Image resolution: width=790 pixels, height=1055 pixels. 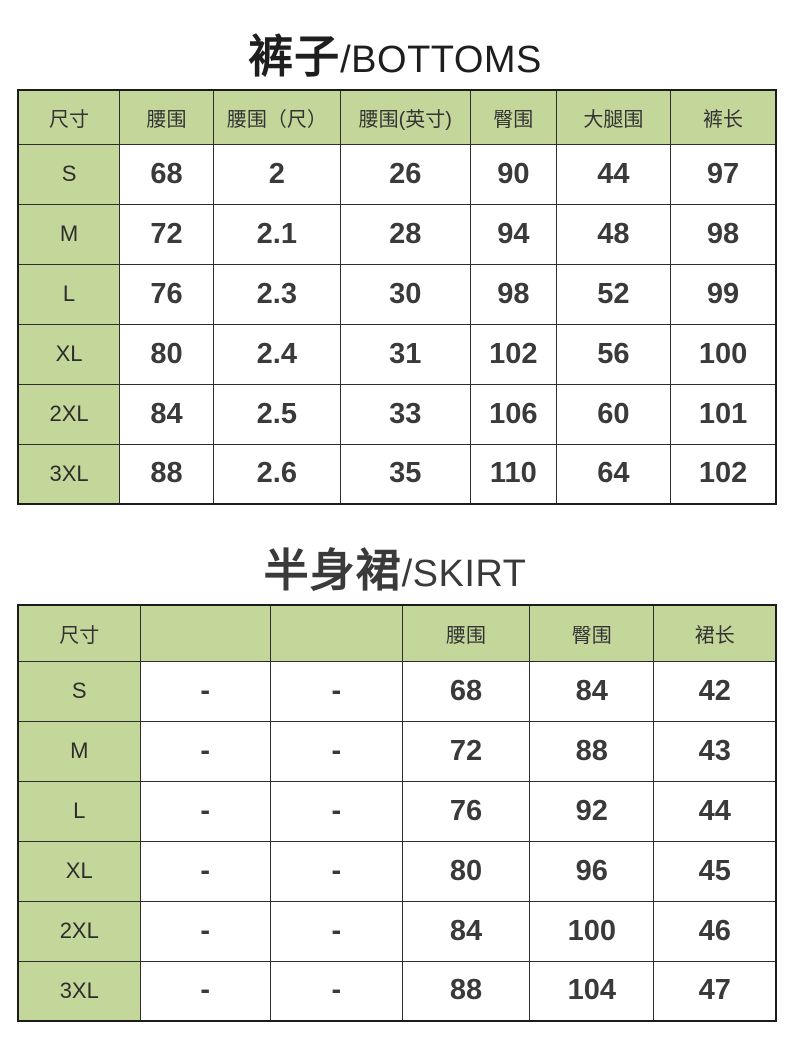 I want to click on skirt-title-en: /SKIRT, so click(x=464, y=574).